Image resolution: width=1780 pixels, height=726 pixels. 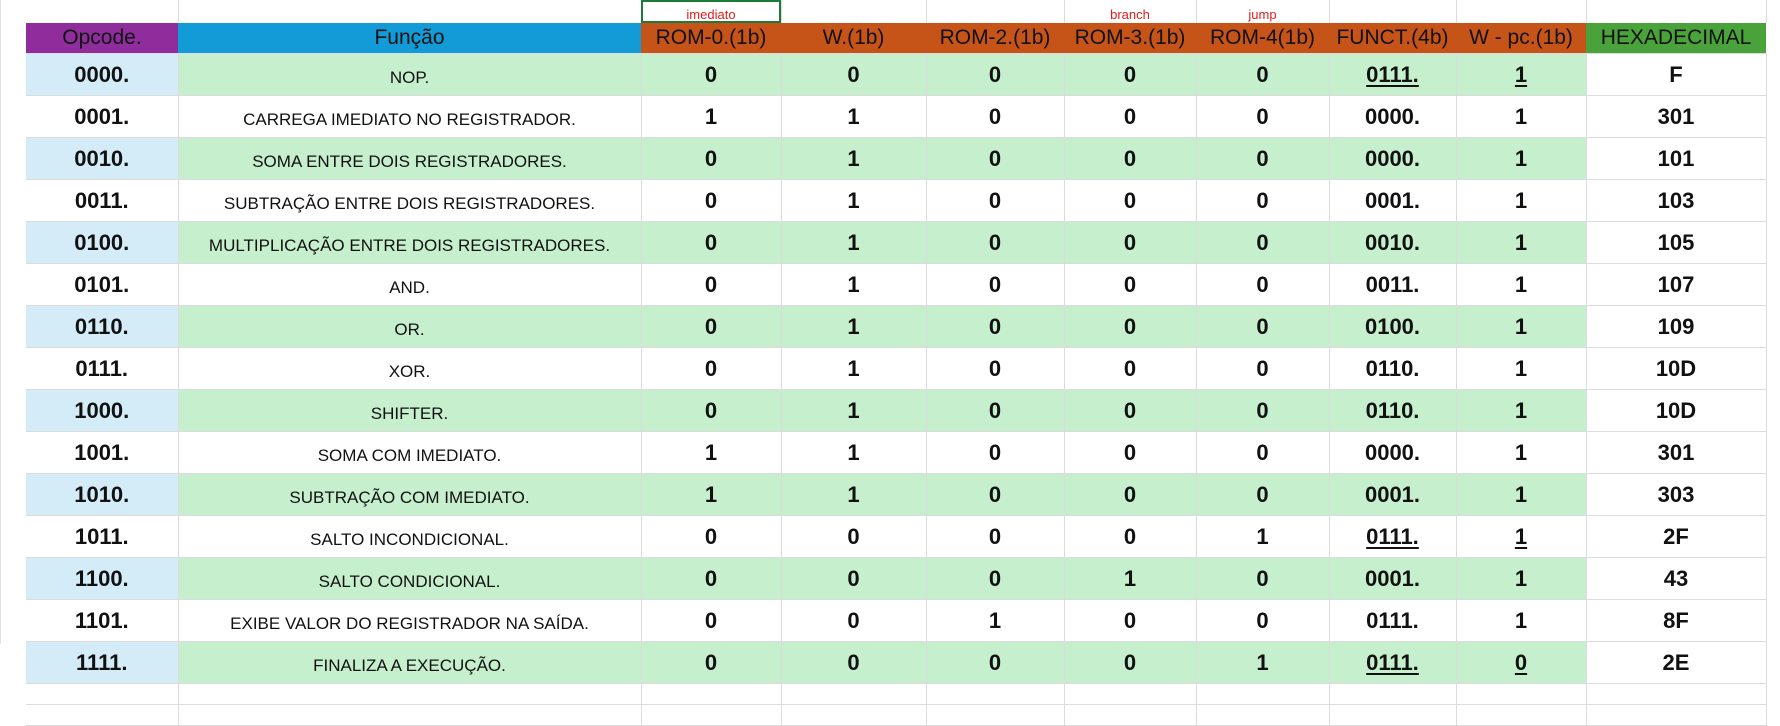 I want to click on cell-hex: 8F, so click(x=1676, y=620).